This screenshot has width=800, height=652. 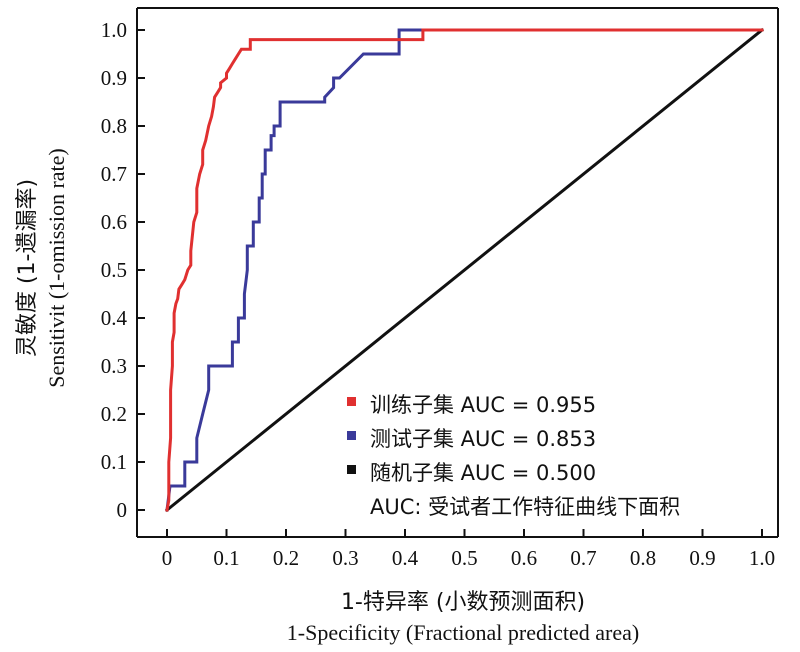 I want to click on y-tick-label: 0.5, so click(x=114, y=270).